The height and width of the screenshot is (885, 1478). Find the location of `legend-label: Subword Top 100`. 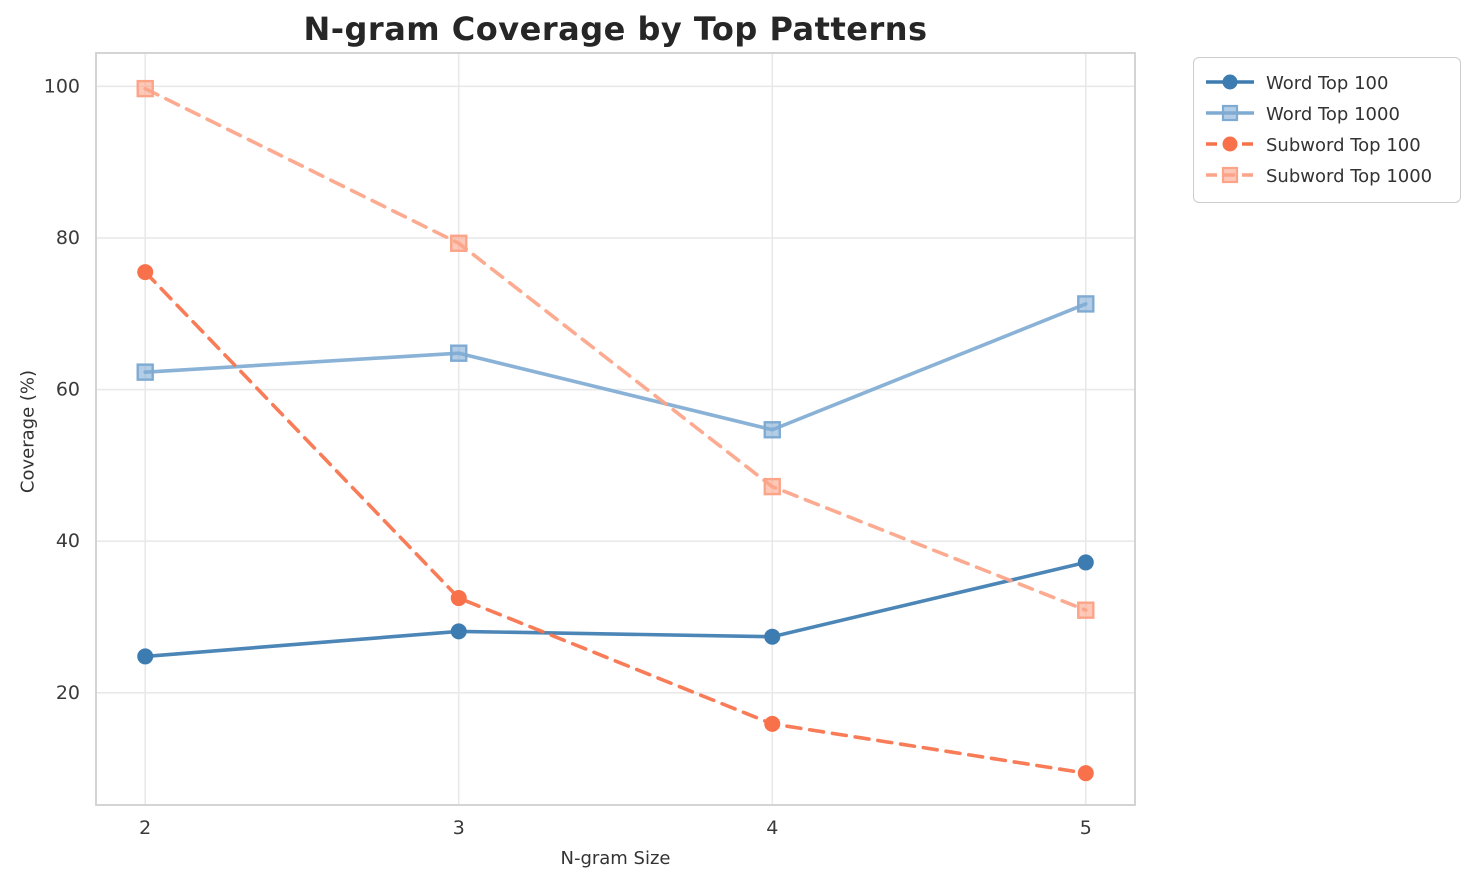

legend-label: Subword Top 100 is located at coordinates (1343, 145).